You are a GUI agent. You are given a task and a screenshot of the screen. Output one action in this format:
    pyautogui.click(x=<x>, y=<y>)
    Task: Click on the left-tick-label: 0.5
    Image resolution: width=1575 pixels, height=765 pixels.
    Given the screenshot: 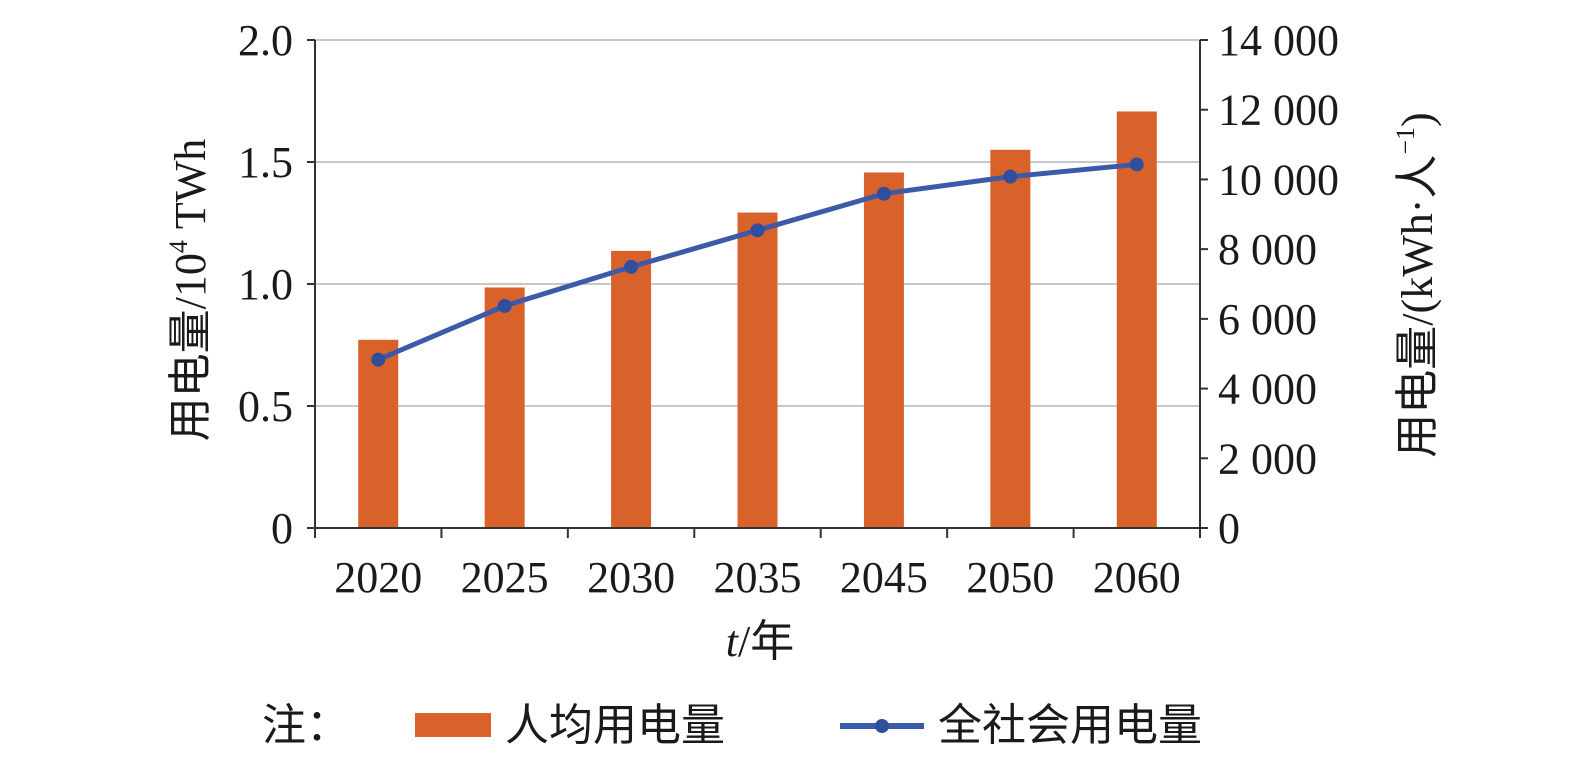 What is the action you would take?
    pyautogui.click(x=265, y=406)
    